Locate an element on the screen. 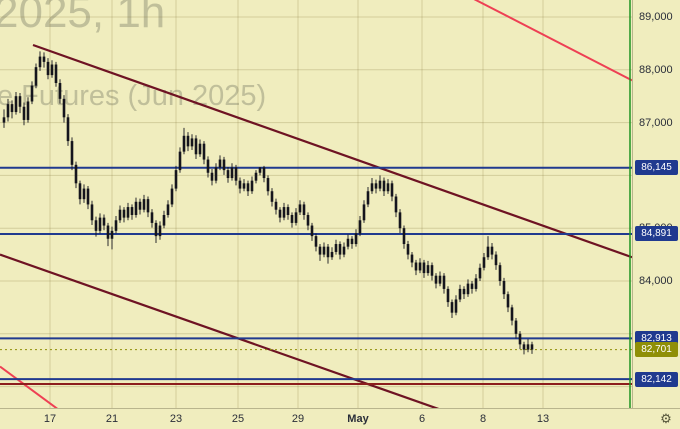 Image resolution: width=680 pixels, height=429 pixels. time-axis-label: 17 is located at coordinates (50, 419).